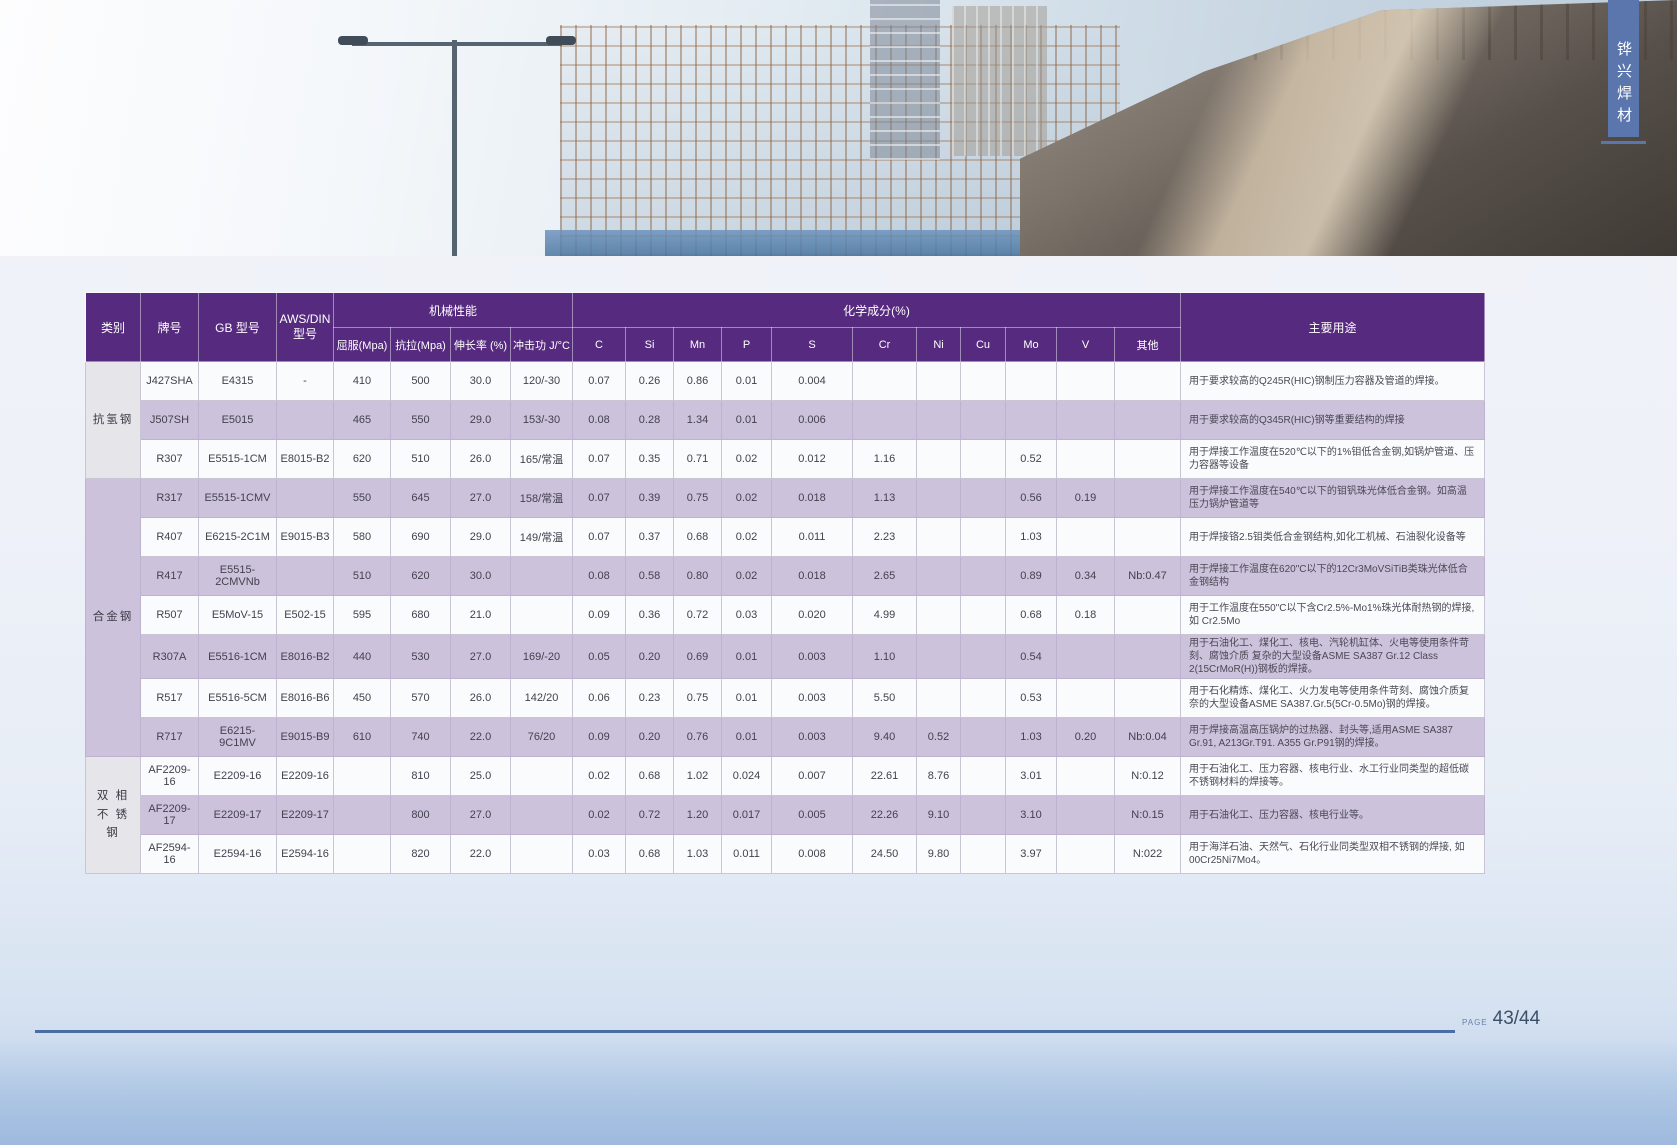 Image resolution: width=1677 pixels, height=1145 pixels. I want to click on cell-chem-s: 0.008, so click(812, 854).